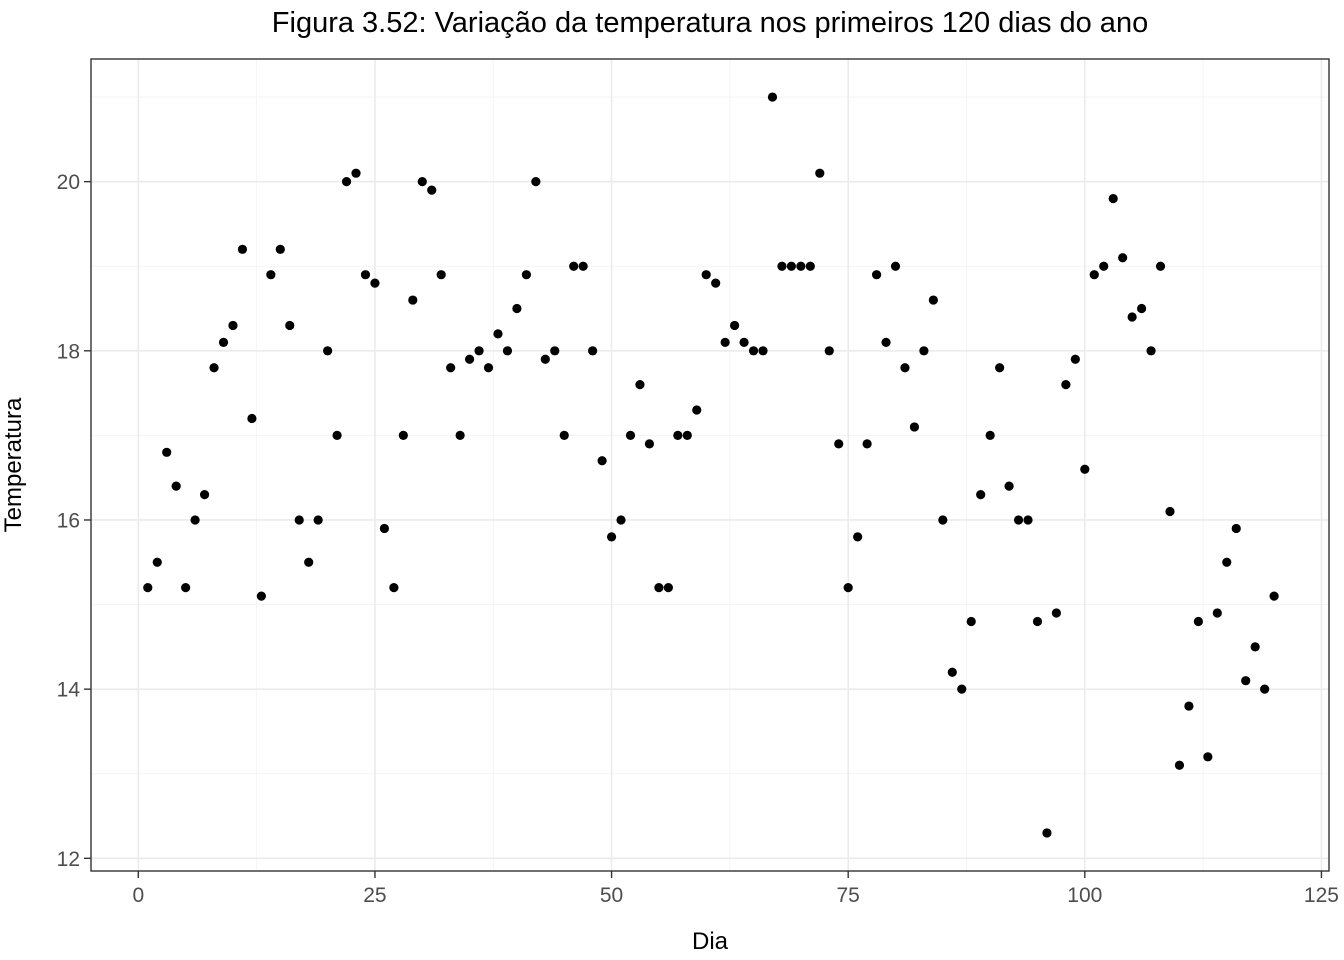 The image size is (1344, 960). I want to click on x-axis-title: Dia, so click(710, 941).